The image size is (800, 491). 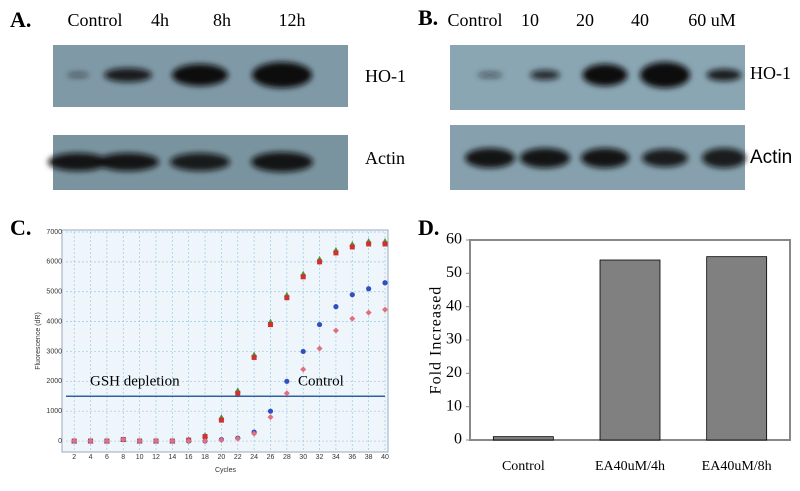 What do you see at coordinates (54, 411) in the screenshot?
I see `y-tick-label: 1000` at bounding box center [54, 411].